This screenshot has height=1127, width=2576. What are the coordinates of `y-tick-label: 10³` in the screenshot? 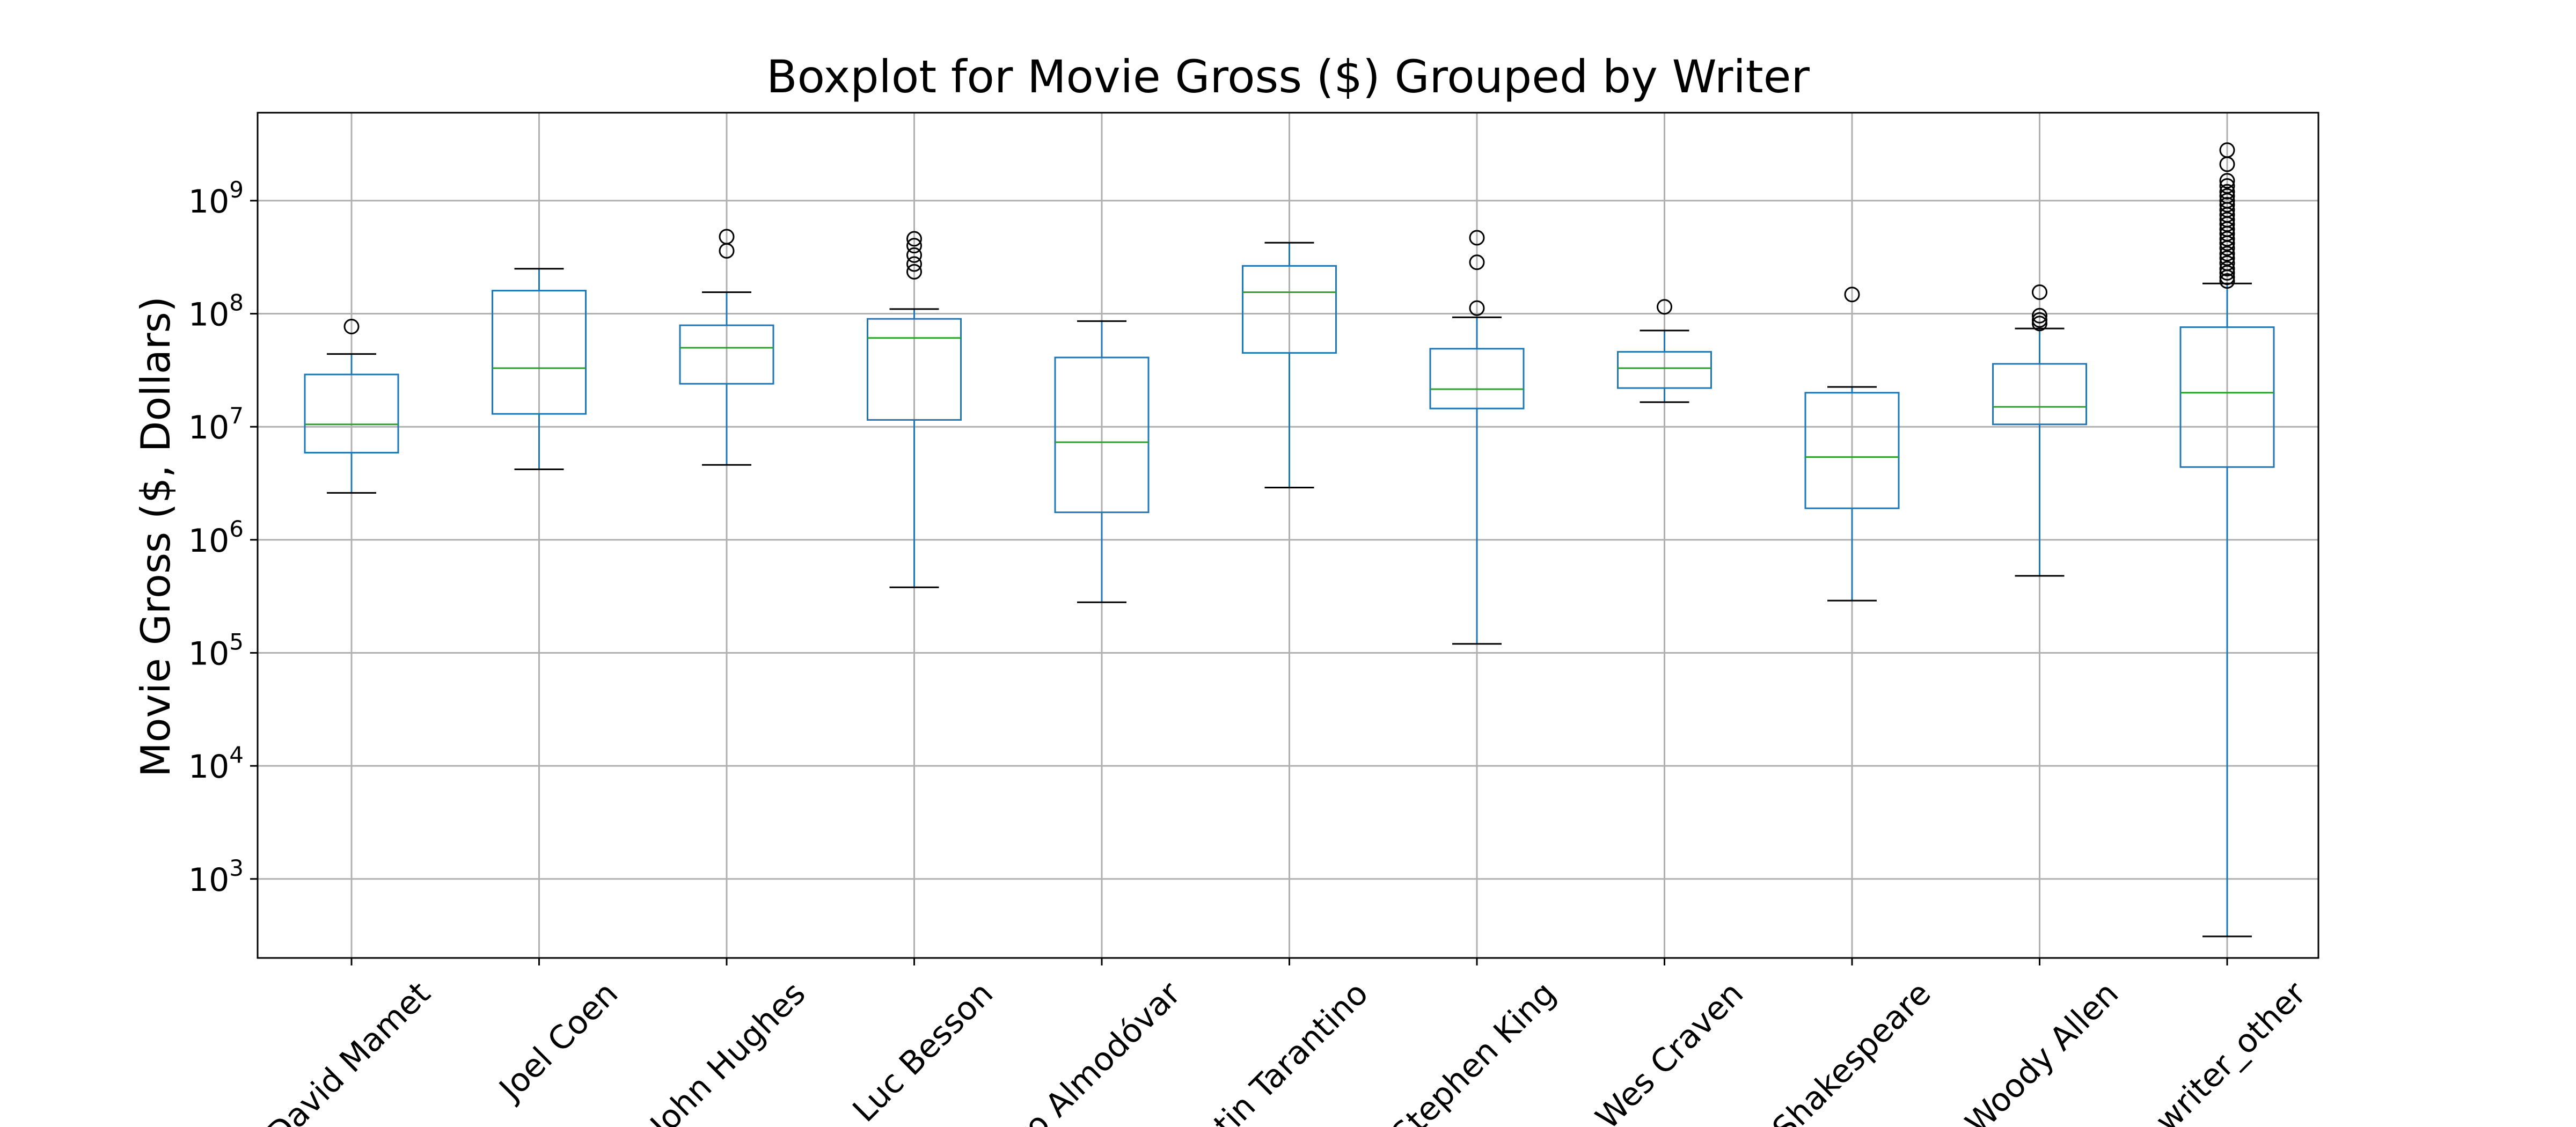 It's located at (216, 877).